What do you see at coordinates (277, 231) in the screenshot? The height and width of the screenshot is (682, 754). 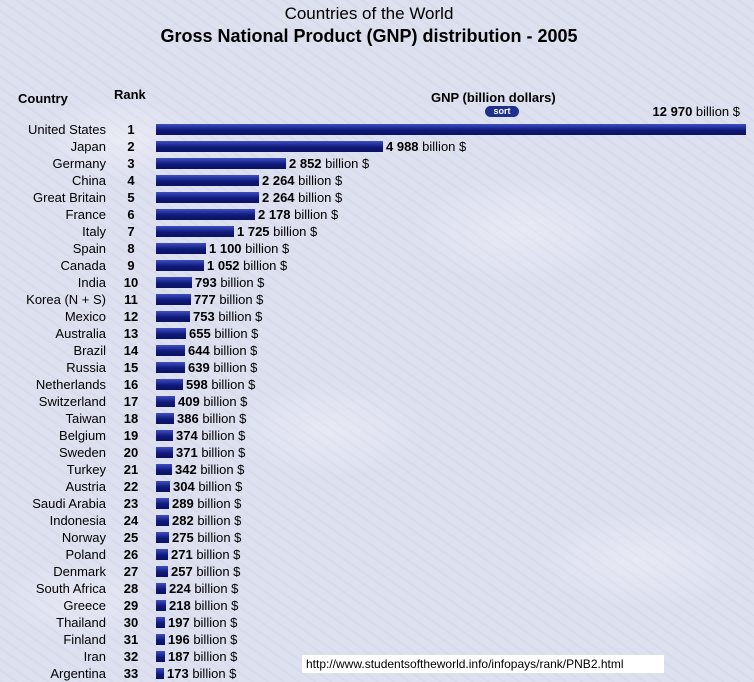 I see `gnp-value-label: 1 725 billion $` at bounding box center [277, 231].